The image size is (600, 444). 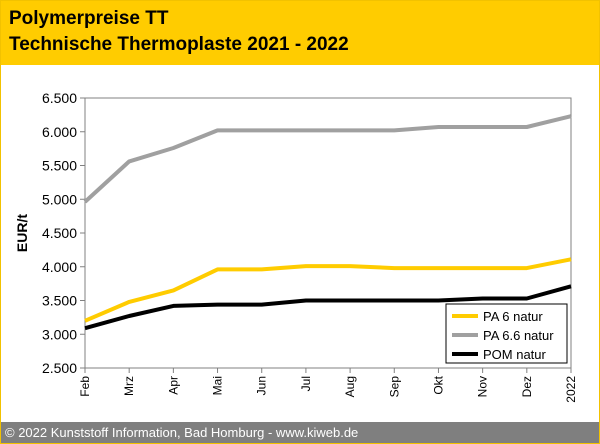 What do you see at coordinates (129, 386) in the screenshot?
I see `x-tick-label: Mrz` at bounding box center [129, 386].